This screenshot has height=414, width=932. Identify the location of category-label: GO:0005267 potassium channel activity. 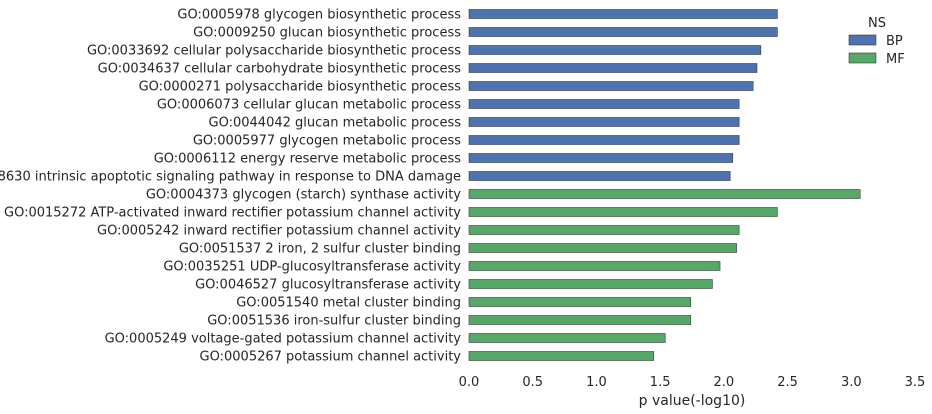
(331, 357).